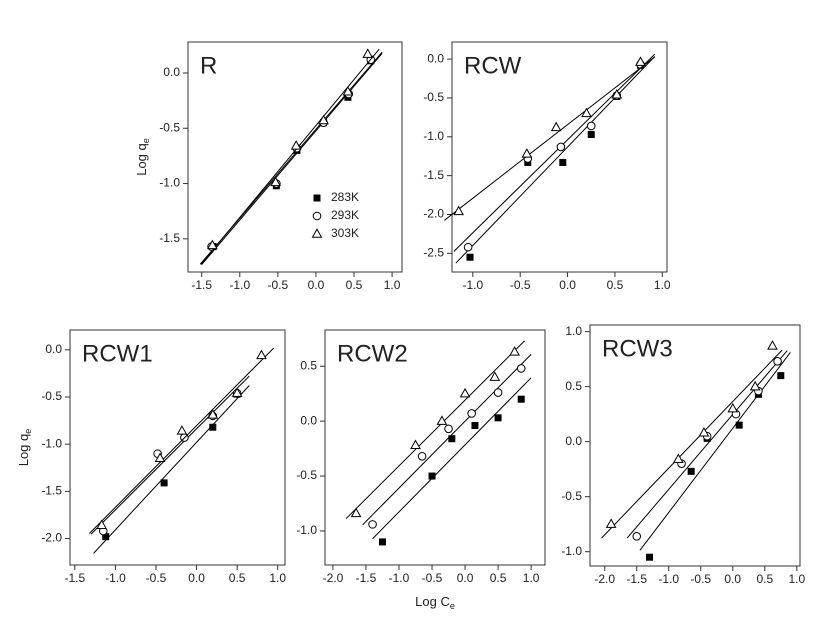  Describe the element at coordinates (372, 353) in the screenshot. I see `panel-title: RCW2` at that location.